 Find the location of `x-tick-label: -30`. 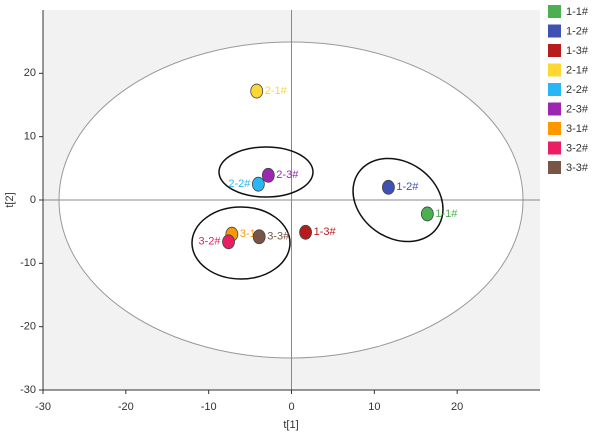

x-tick-label: -30 is located at coordinates (43, 407).